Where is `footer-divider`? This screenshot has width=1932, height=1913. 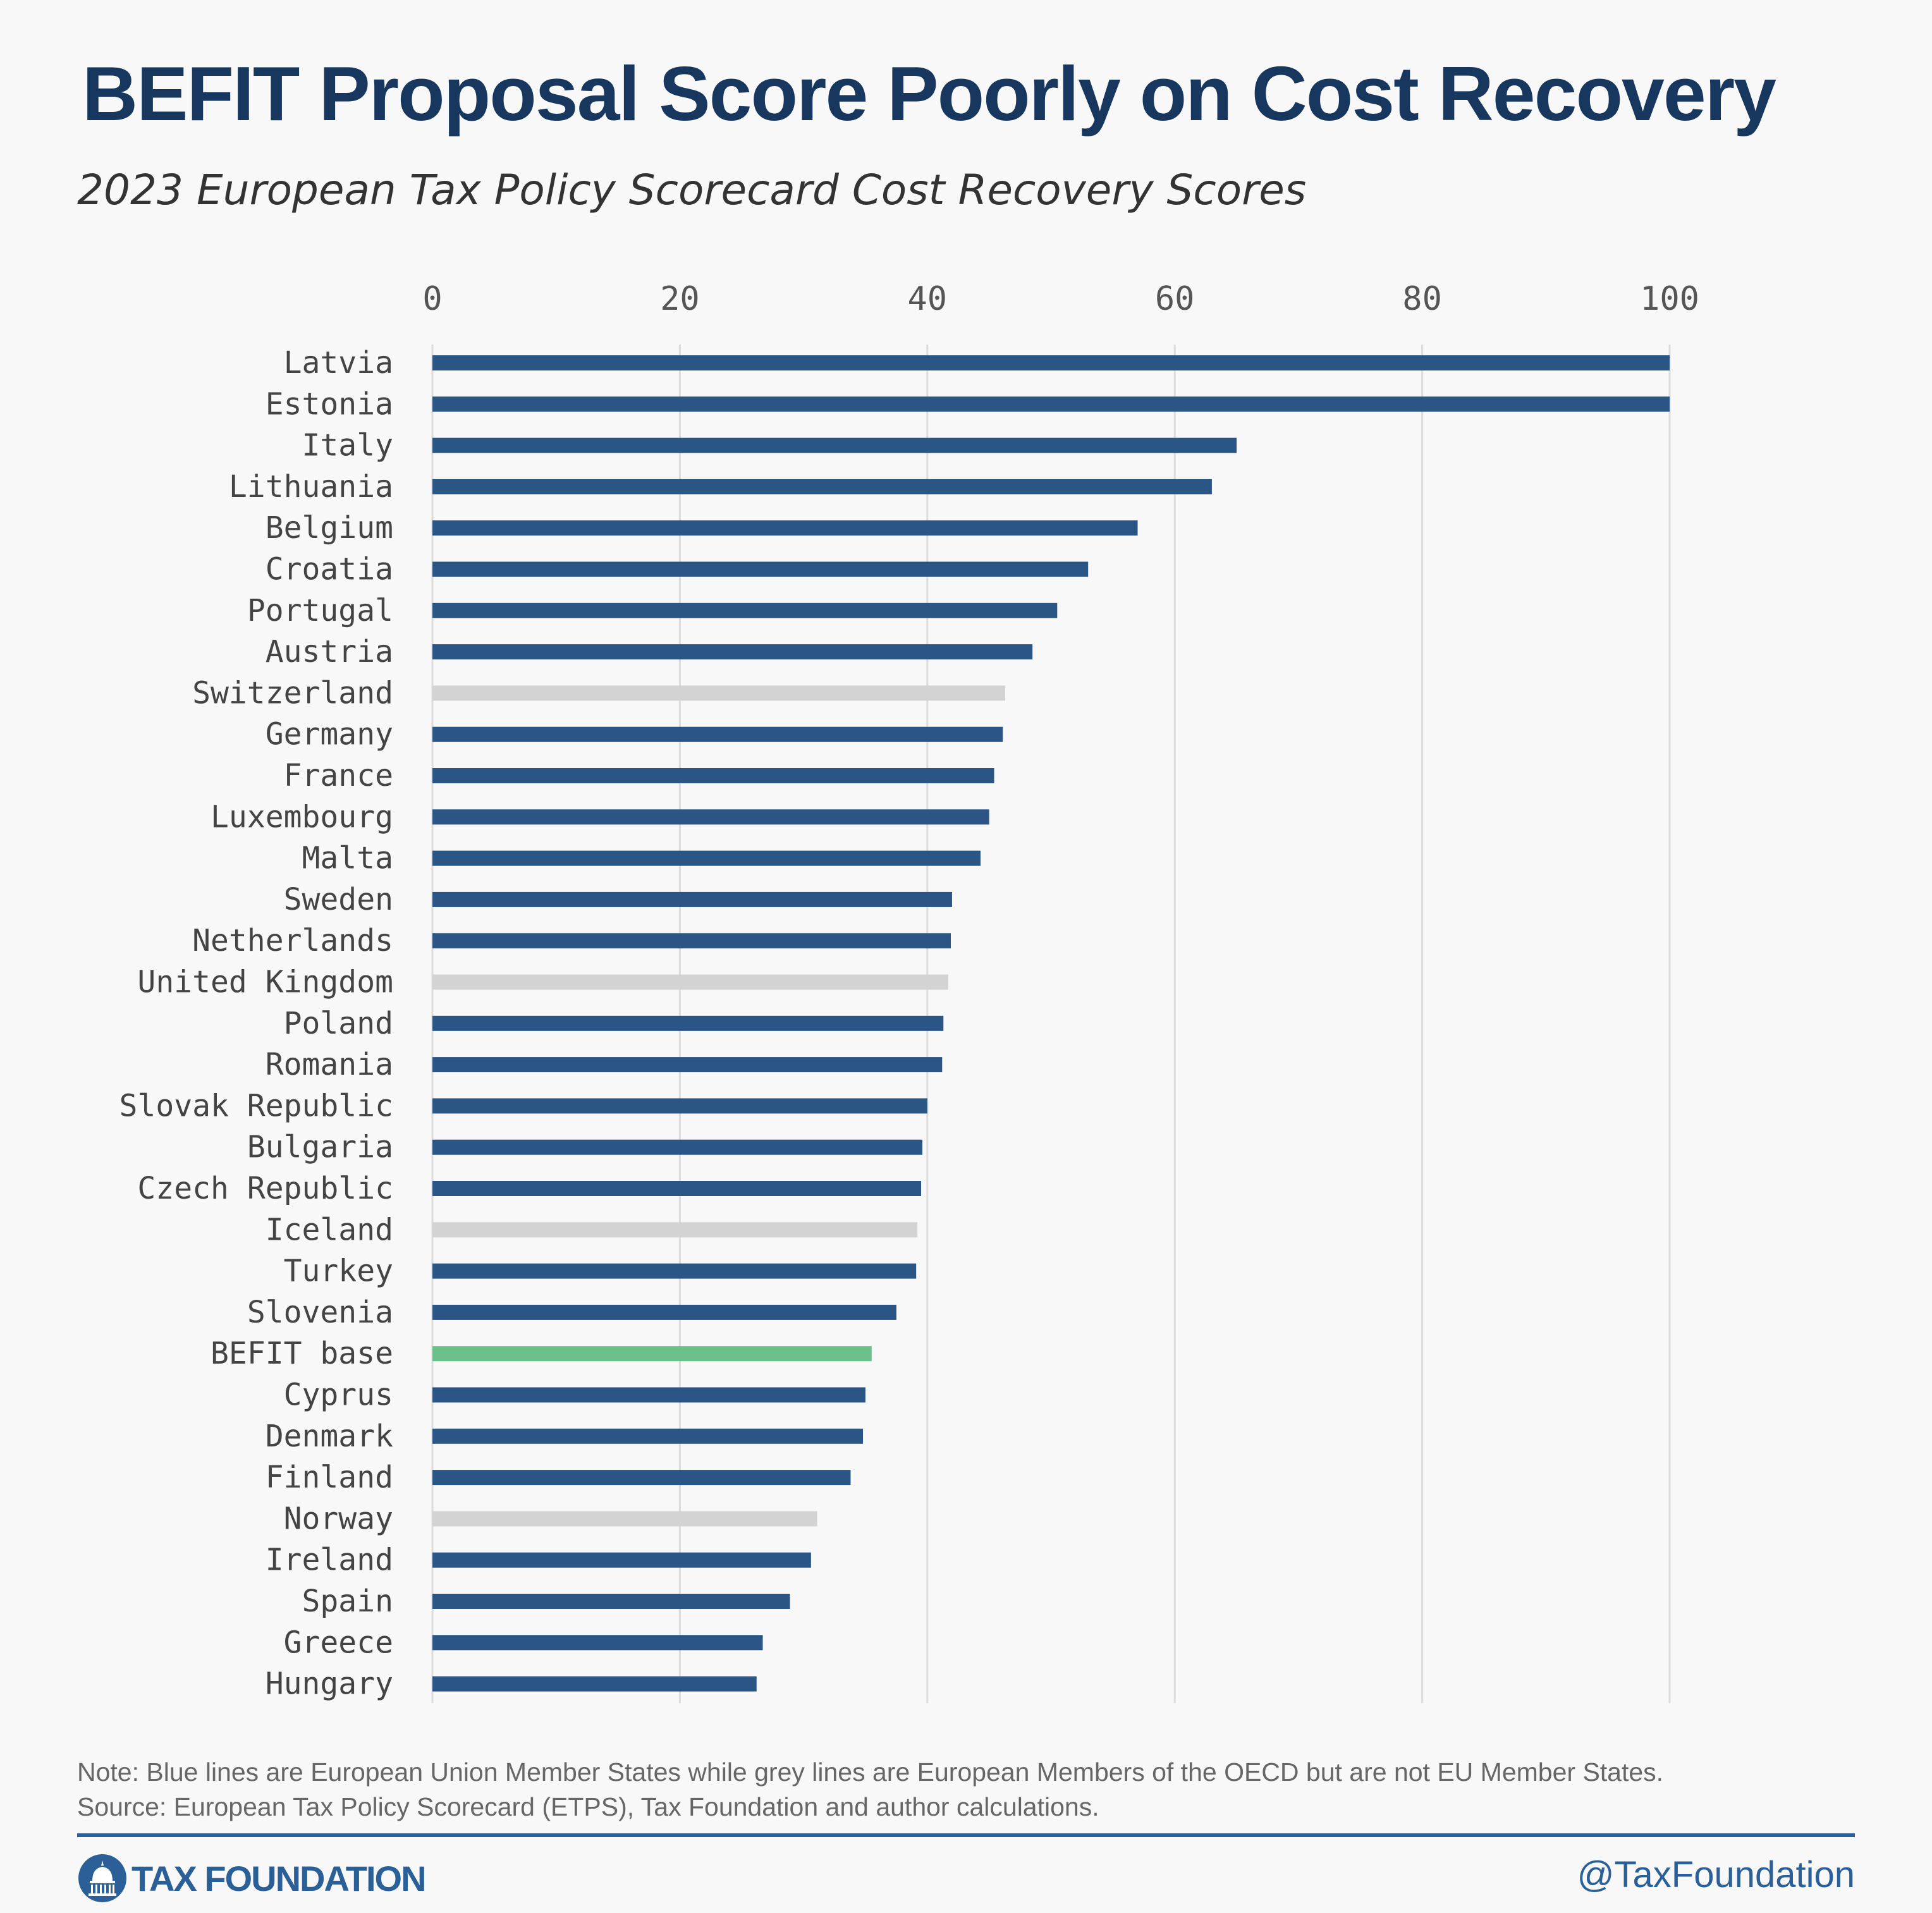 footer-divider is located at coordinates (966, 1835).